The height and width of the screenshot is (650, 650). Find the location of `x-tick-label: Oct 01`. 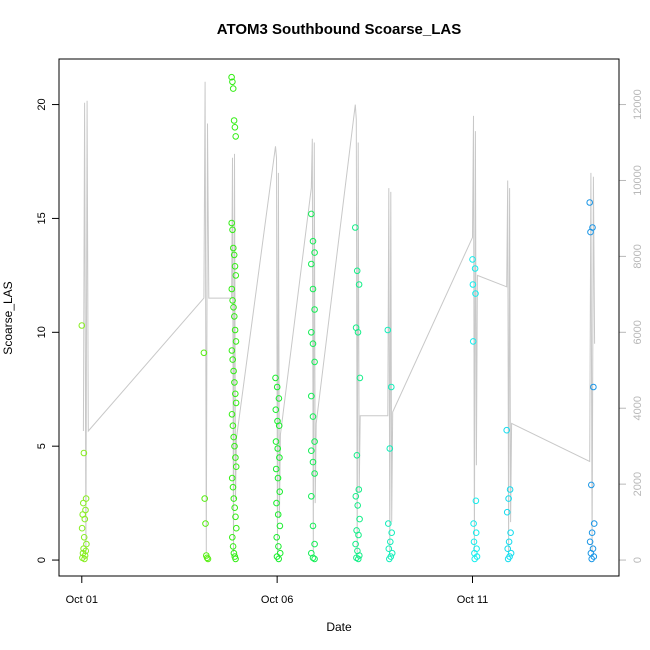

x-tick-label: Oct 01 is located at coordinates (82, 600).